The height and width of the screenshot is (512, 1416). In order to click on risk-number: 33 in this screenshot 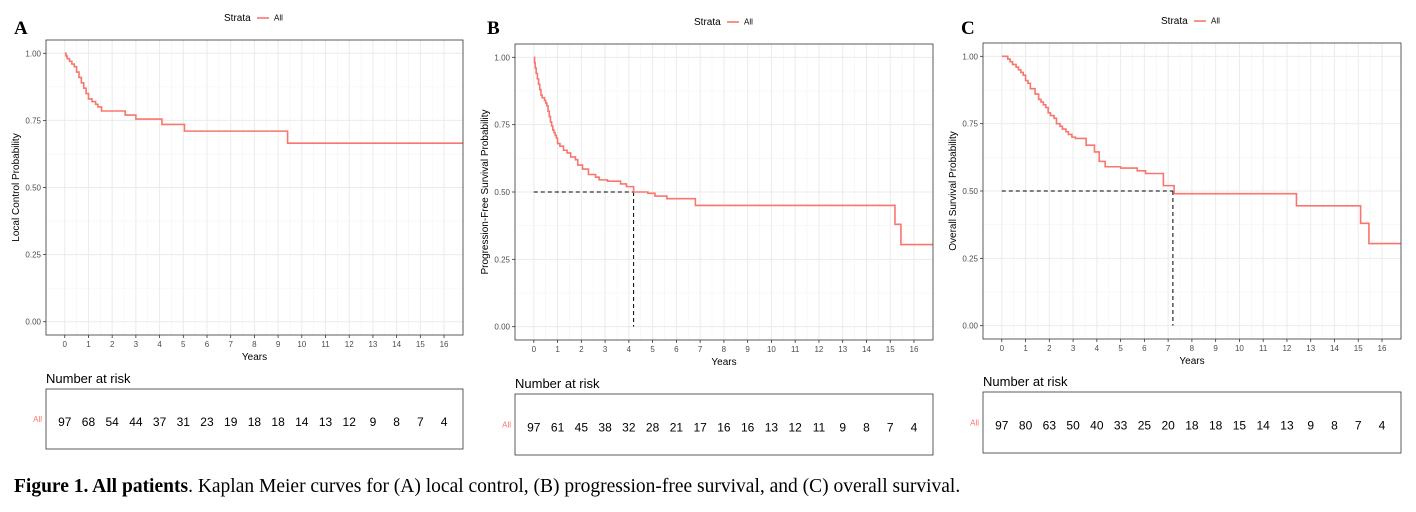, I will do `click(1121, 426)`.